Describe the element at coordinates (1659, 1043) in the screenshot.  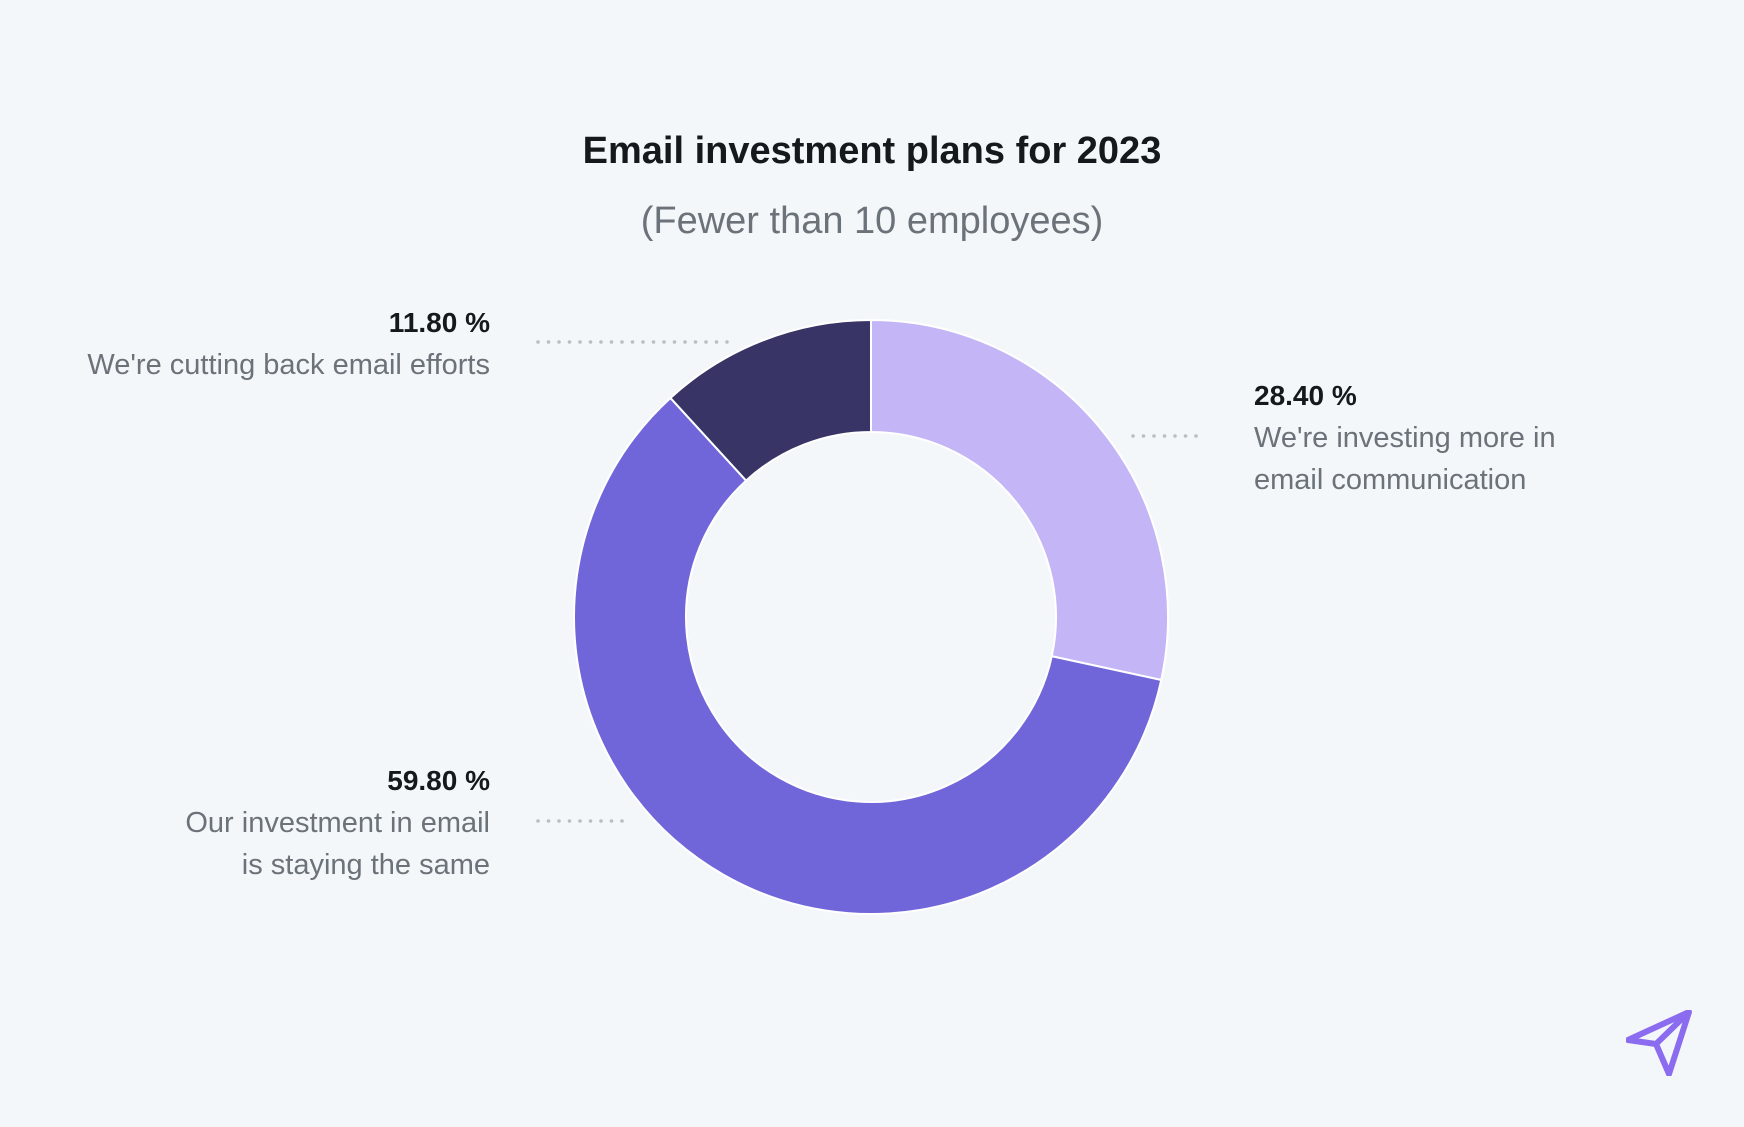
I see `paper-plane-logo-icon` at that location.